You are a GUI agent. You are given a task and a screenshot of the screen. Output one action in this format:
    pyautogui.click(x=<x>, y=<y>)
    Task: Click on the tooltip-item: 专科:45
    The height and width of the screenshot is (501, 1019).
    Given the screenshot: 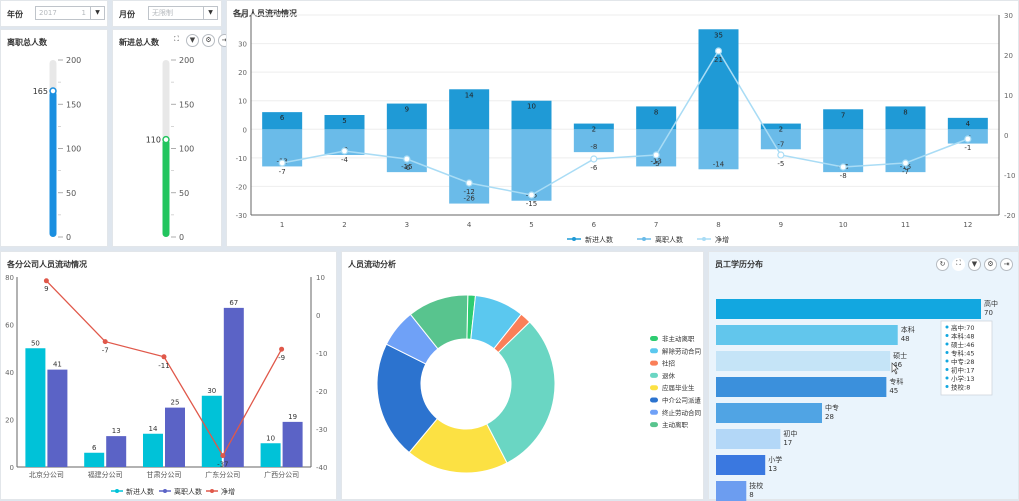 What is the action you would take?
    pyautogui.click(x=962, y=353)
    